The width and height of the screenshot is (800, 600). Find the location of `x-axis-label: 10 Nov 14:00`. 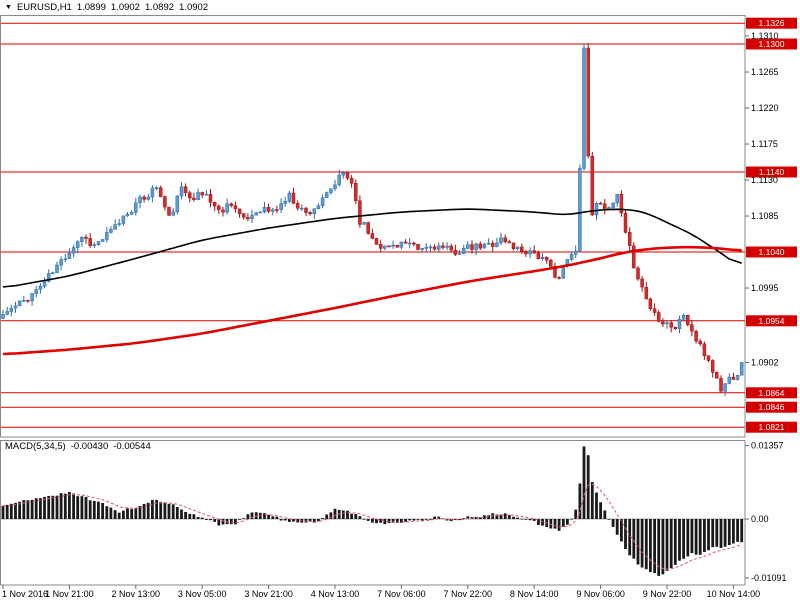

x-axis-label: 10 Nov 14:00 is located at coordinates (734, 594).